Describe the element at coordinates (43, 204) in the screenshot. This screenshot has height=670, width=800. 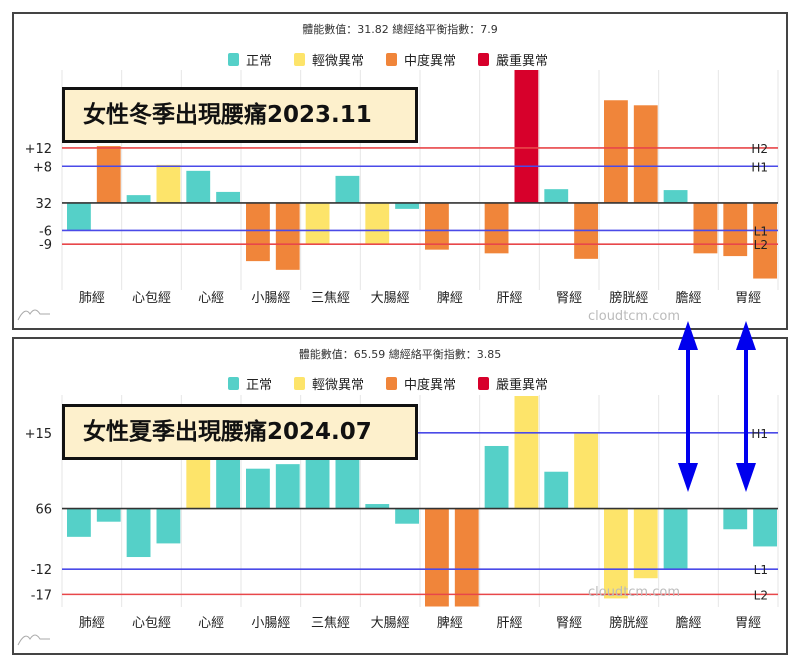
I see `y-baseline-label: 32` at that location.